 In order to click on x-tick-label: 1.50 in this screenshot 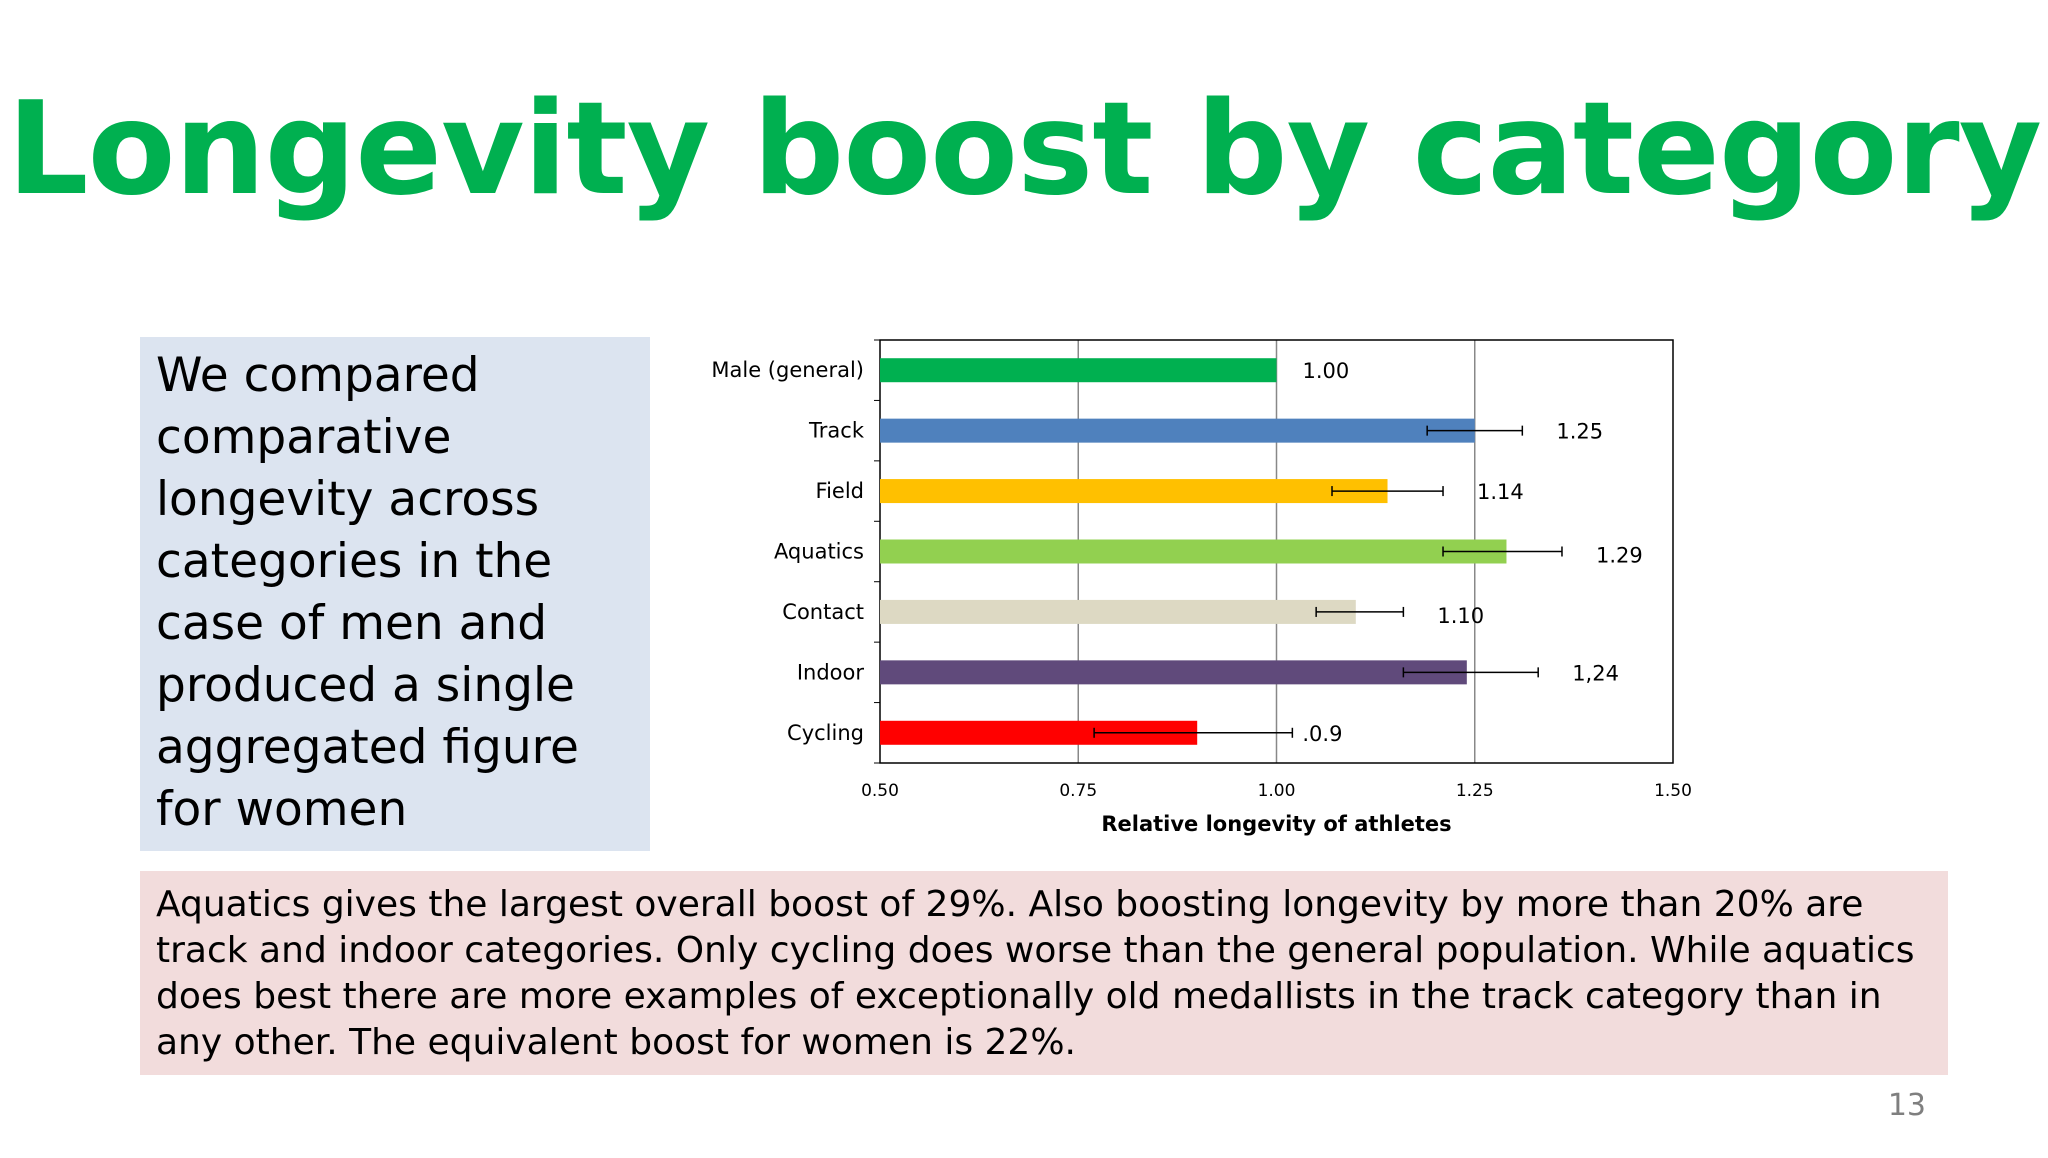, I will do `click(1673, 791)`.